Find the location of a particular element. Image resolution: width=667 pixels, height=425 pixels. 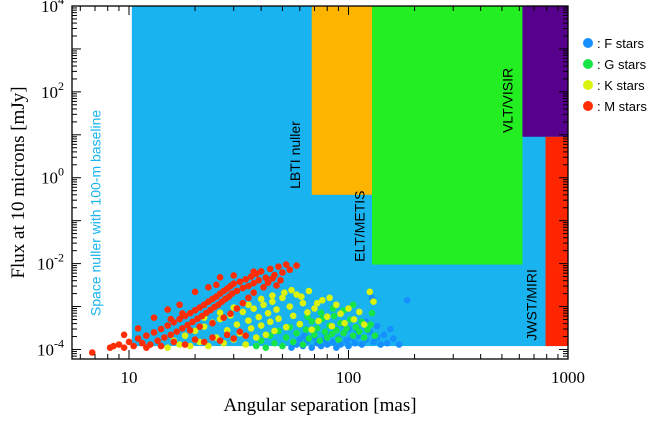

x-axis-title: Angular separation [mas] is located at coordinates (319, 405).